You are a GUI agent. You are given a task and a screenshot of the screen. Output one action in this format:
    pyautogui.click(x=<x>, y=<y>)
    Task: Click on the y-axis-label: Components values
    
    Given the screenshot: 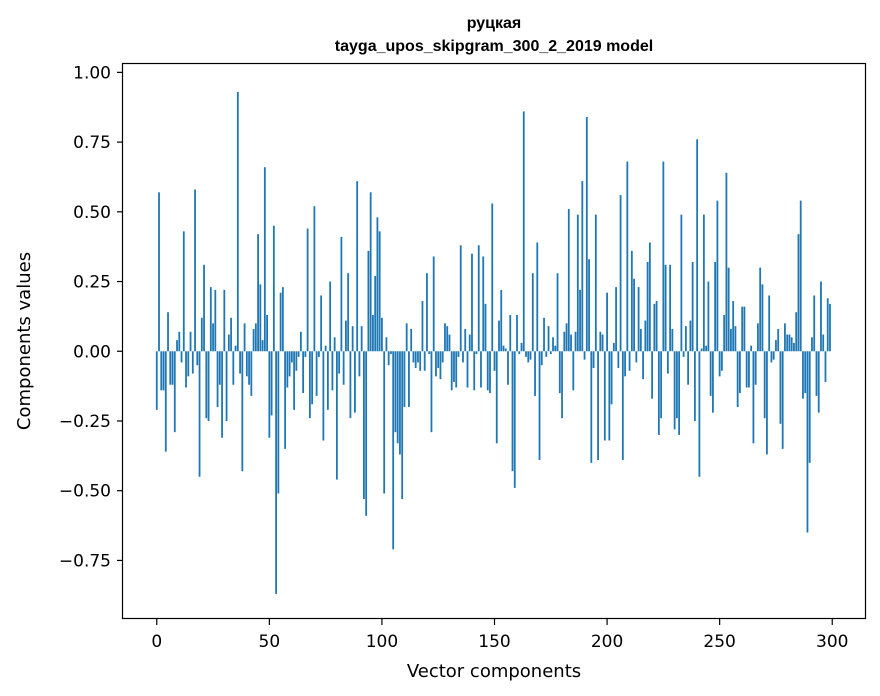 What is the action you would take?
    pyautogui.click(x=24, y=341)
    